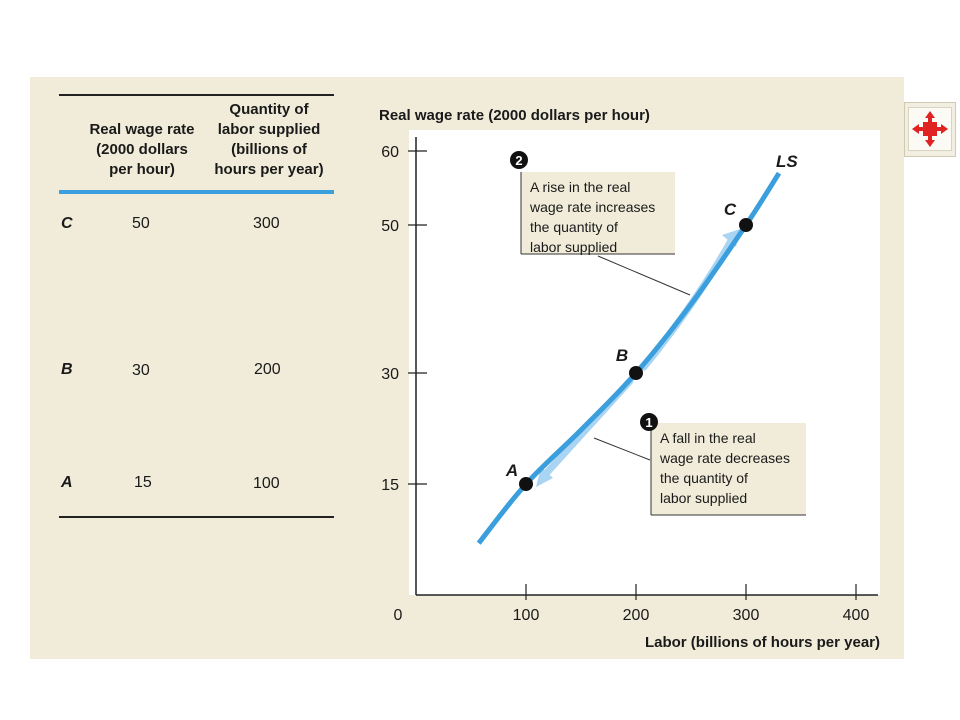 This screenshot has width=960, height=720. Describe the element at coordinates (67, 223) in the screenshot. I see `row-label: C` at that location.